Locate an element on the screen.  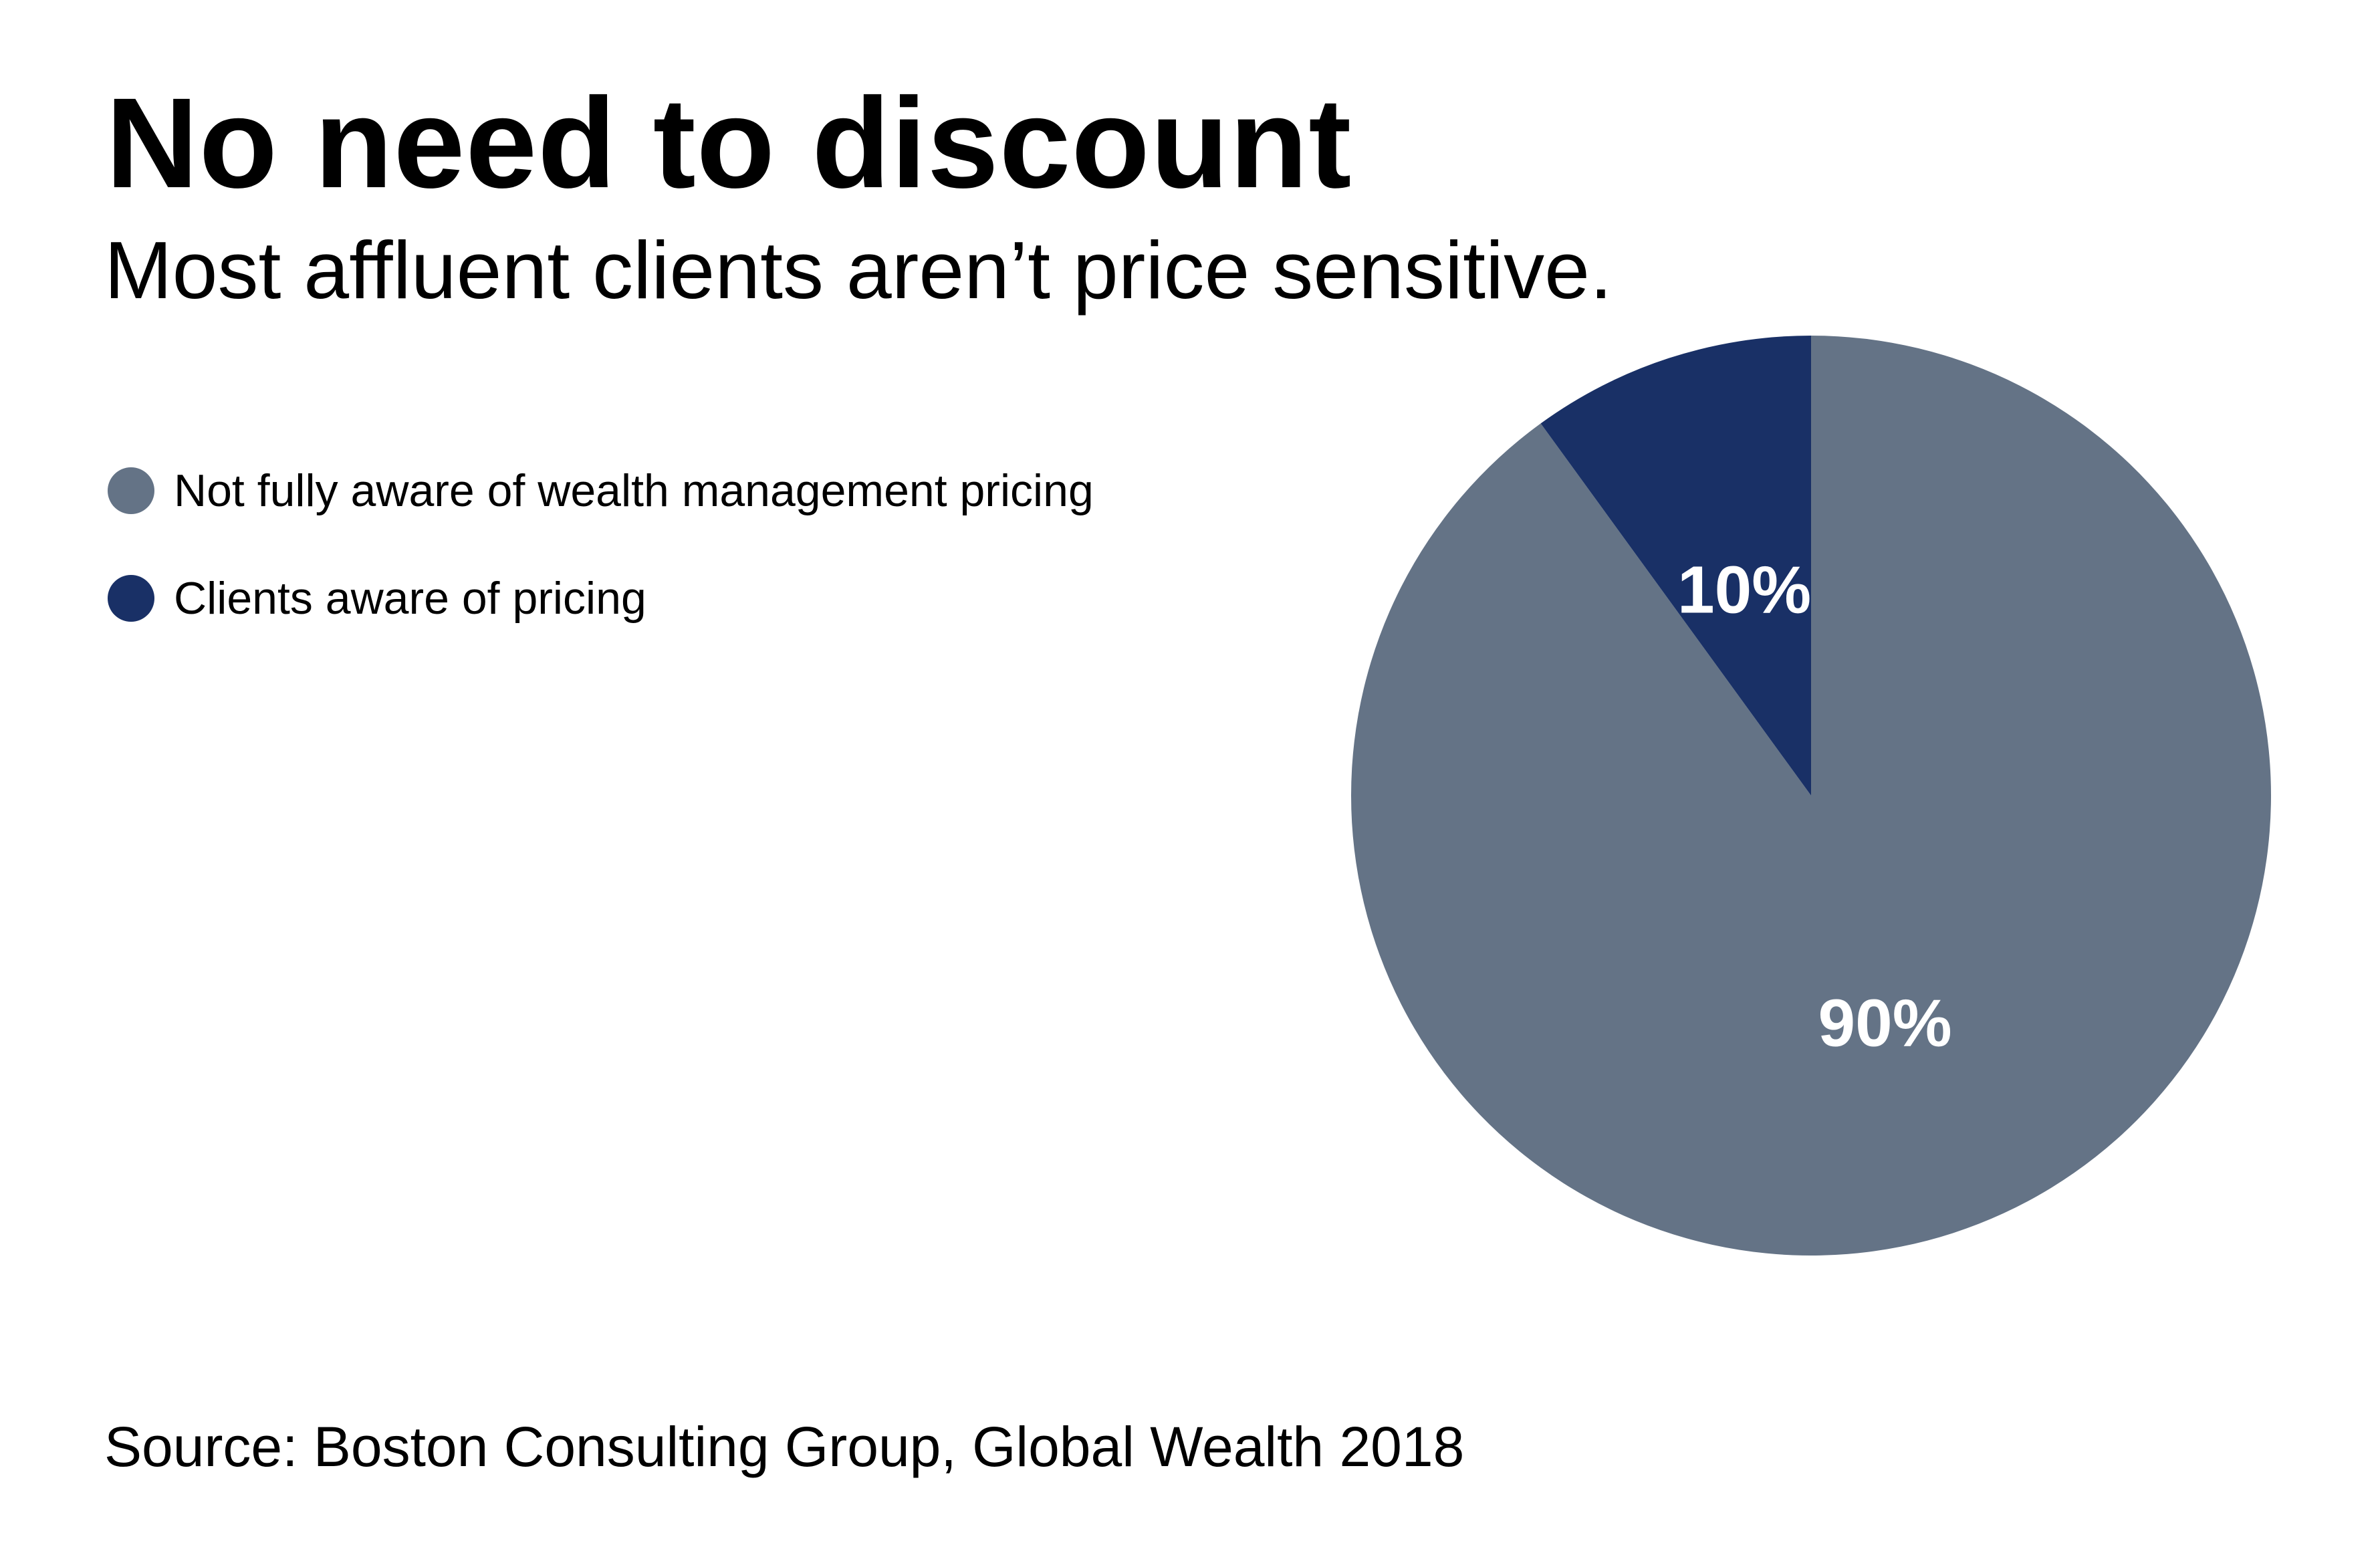
pie-label-90: 90% is located at coordinates (1884, 1022).